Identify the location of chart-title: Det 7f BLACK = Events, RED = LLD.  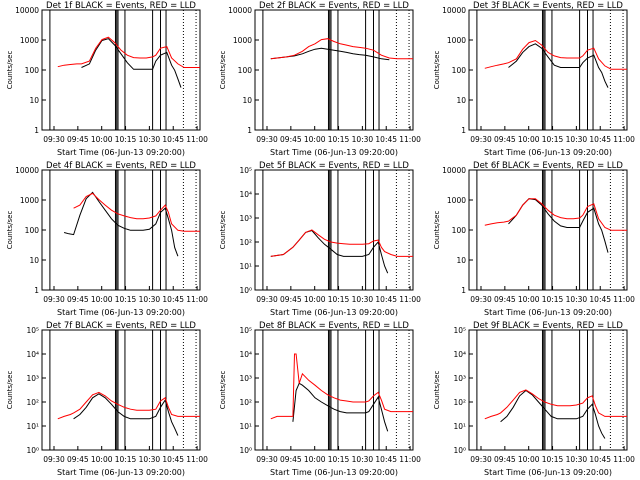
(121, 326).